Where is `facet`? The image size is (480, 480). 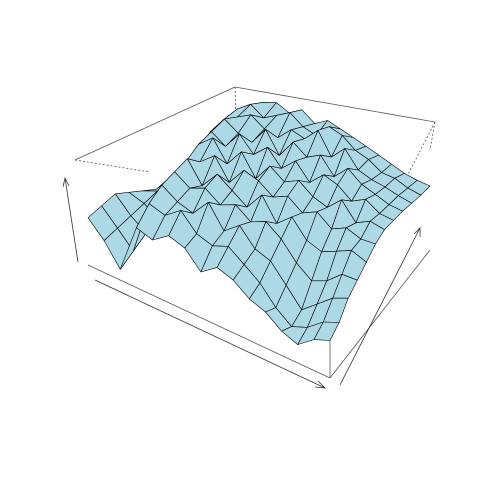
facet is located at coordinates (326, 331).